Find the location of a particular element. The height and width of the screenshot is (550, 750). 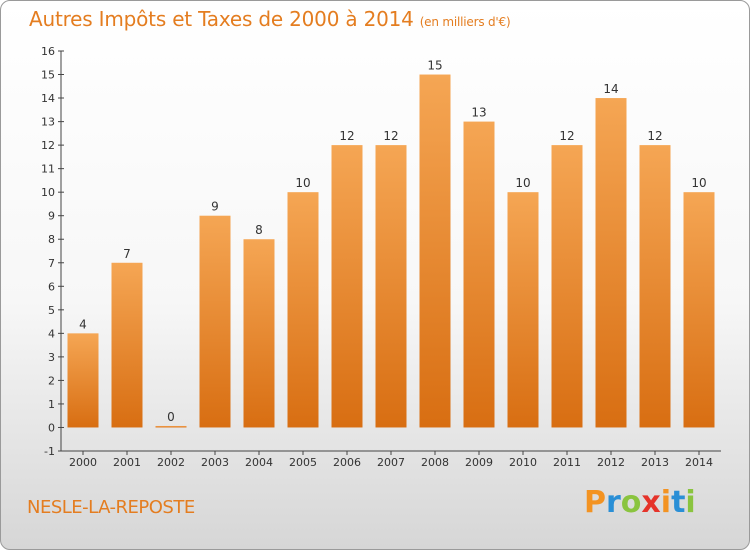

x-tick-label: 2002 is located at coordinates (171, 462).